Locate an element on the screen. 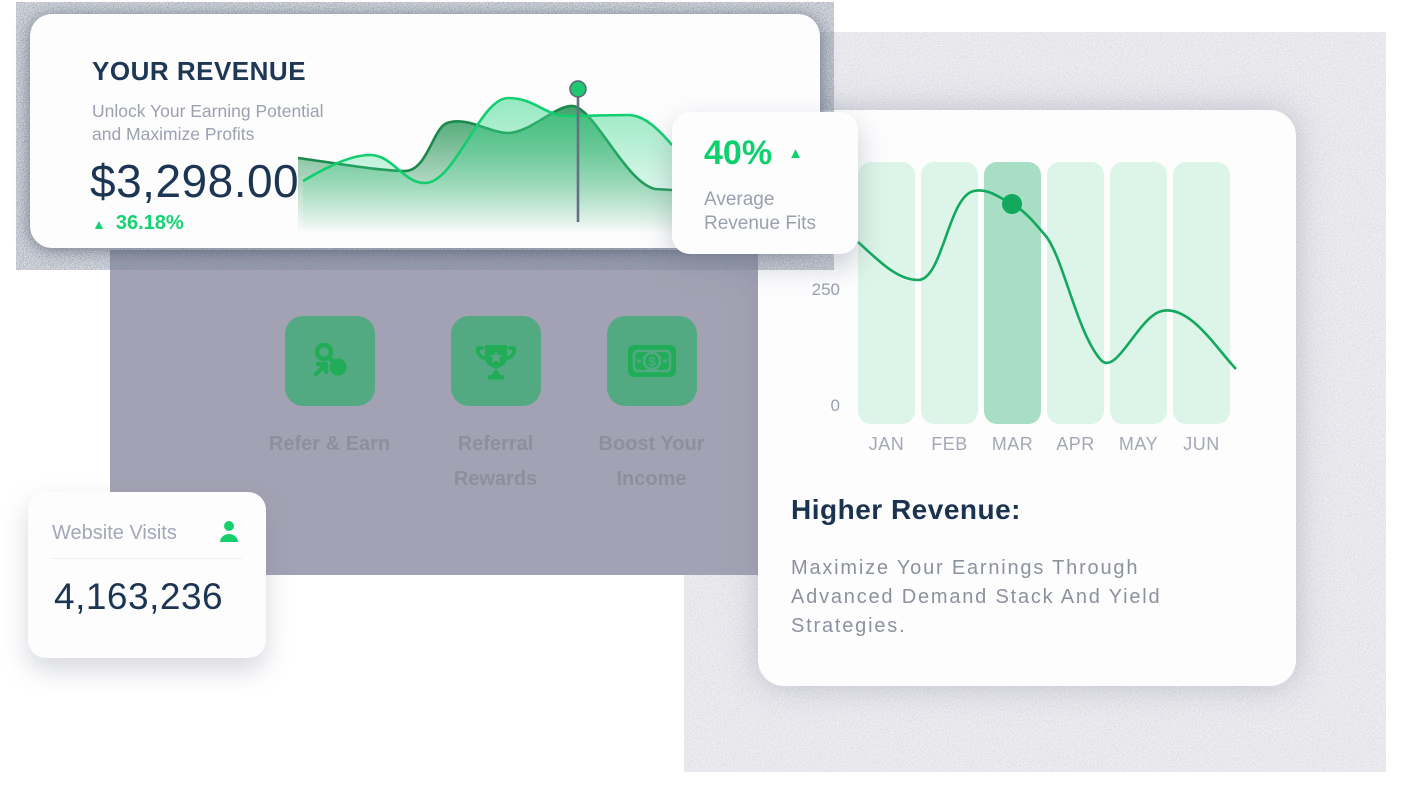  bar-mar-highlighted is located at coordinates (1012, 293).